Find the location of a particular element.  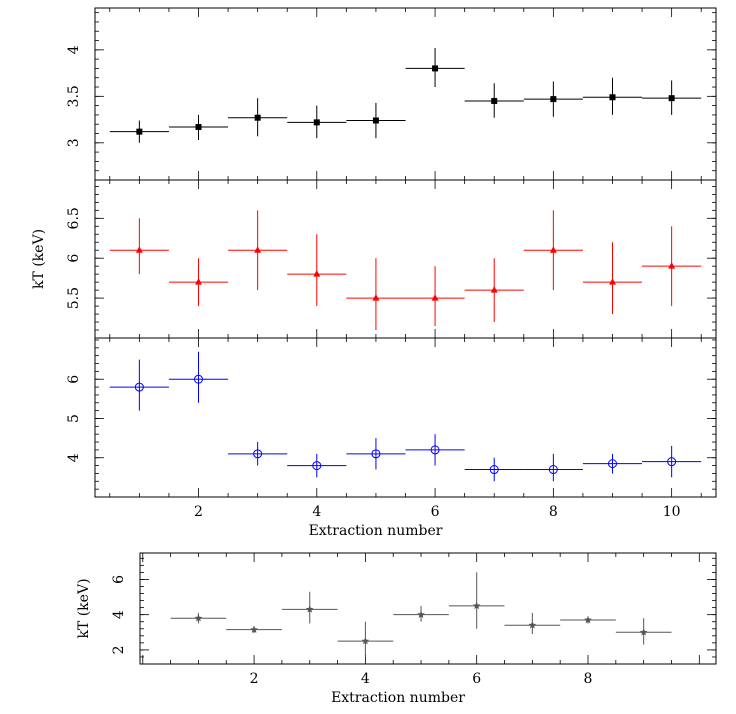

y-tick-label: 6.5 is located at coordinates (74, 218).